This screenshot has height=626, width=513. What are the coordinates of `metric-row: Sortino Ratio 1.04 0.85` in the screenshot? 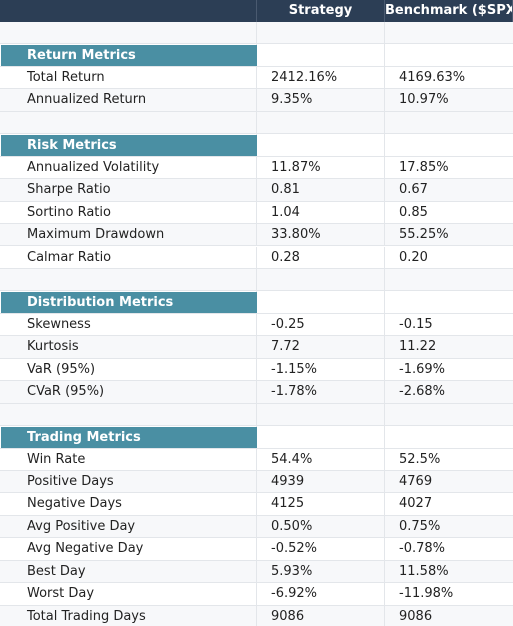 It's located at (256, 213).